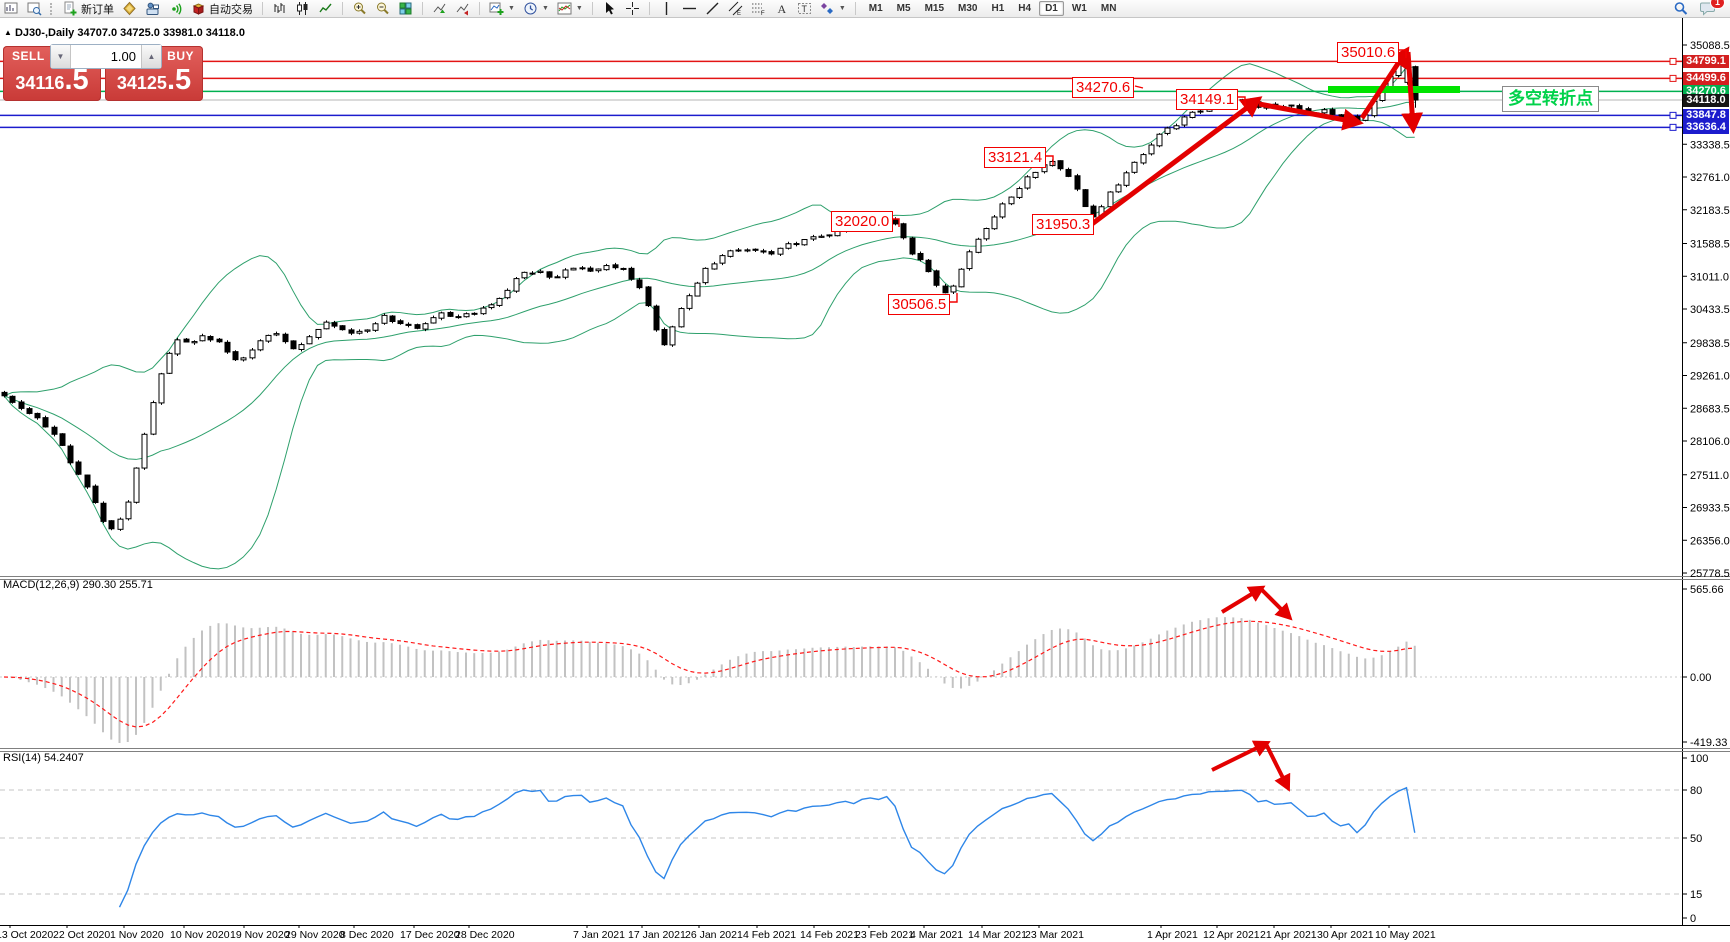 The width and height of the screenshot is (1730, 942). Describe the element at coordinates (106, 56) in the screenshot. I see `volume-stepper: ▼ 1.00 ▲` at that location.